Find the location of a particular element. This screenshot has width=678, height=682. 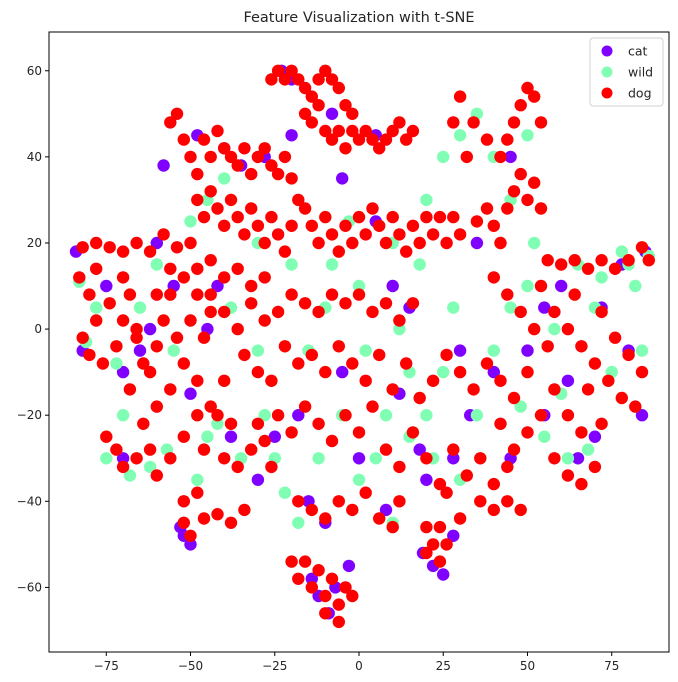

legend: cat wild dog is located at coordinates (626, 72).